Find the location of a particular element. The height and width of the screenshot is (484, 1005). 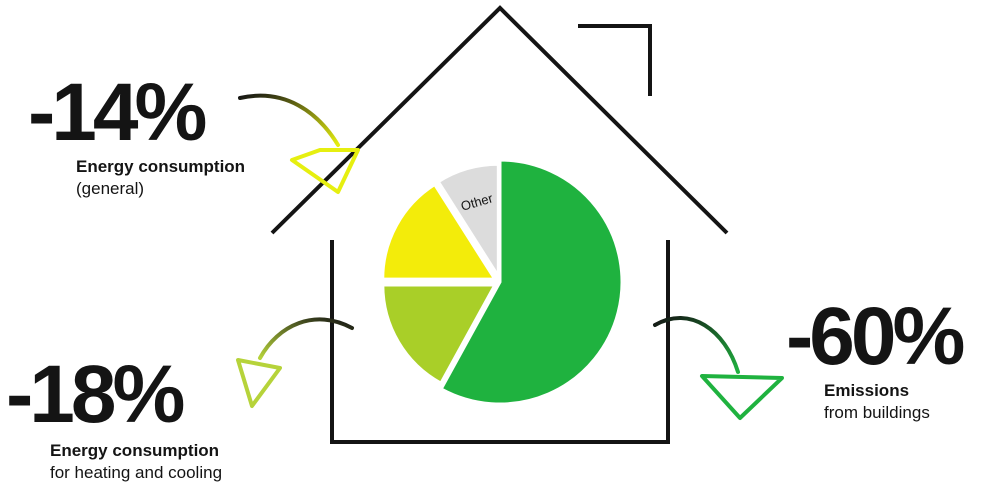

arrow-icon-emissions is located at coordinates (718, 368).